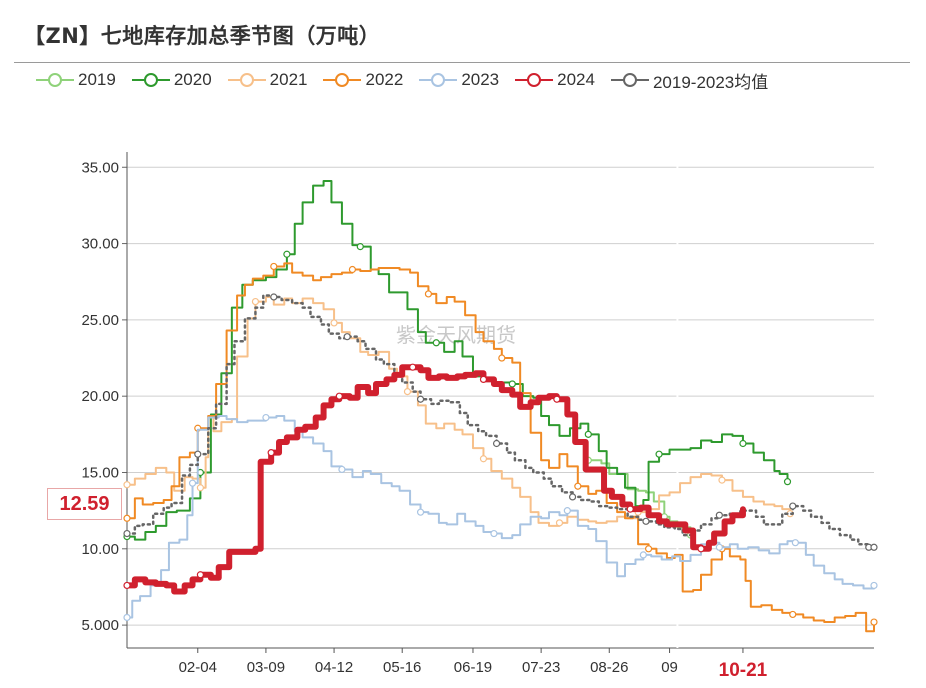 This screenshot has height=688, width=926. I want to click on legend-label: 2021, so click(288, 79).